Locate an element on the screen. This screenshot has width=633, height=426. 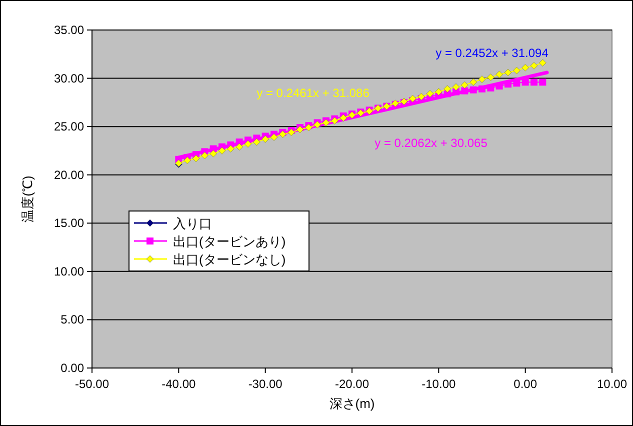
x-tick-label: -30.00 is located at coordinates (265, 384).